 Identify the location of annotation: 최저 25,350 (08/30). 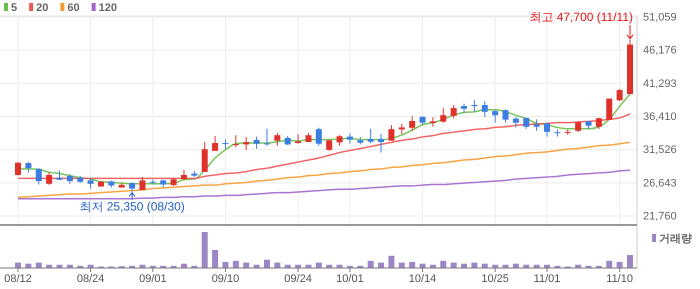
(132, 207).